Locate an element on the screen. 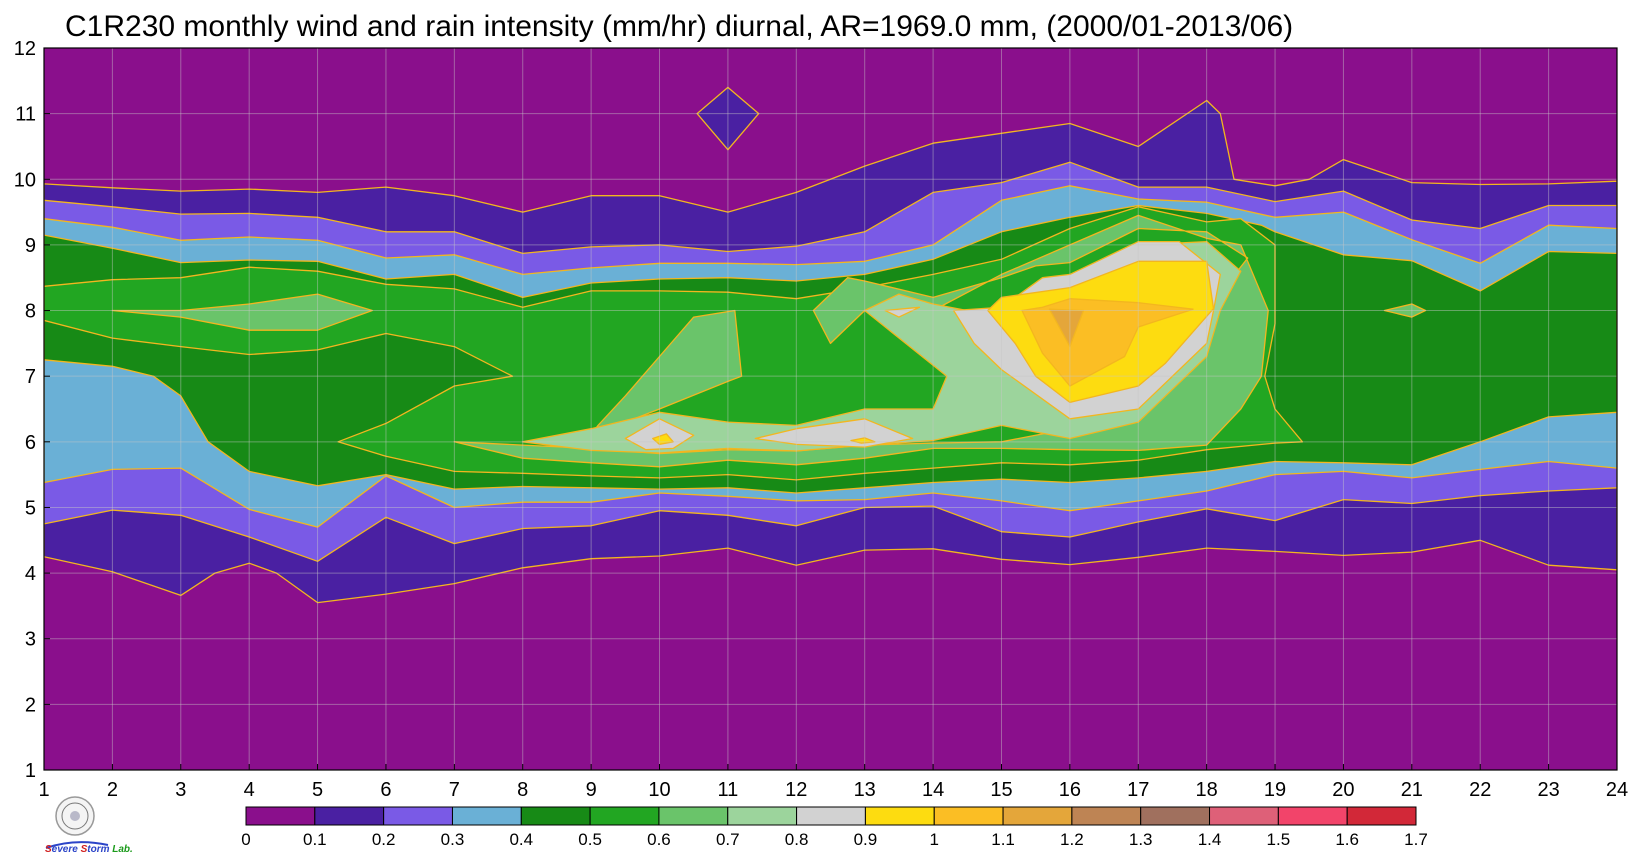  y-tick-label: 10 is located at coordinates (25, 180).